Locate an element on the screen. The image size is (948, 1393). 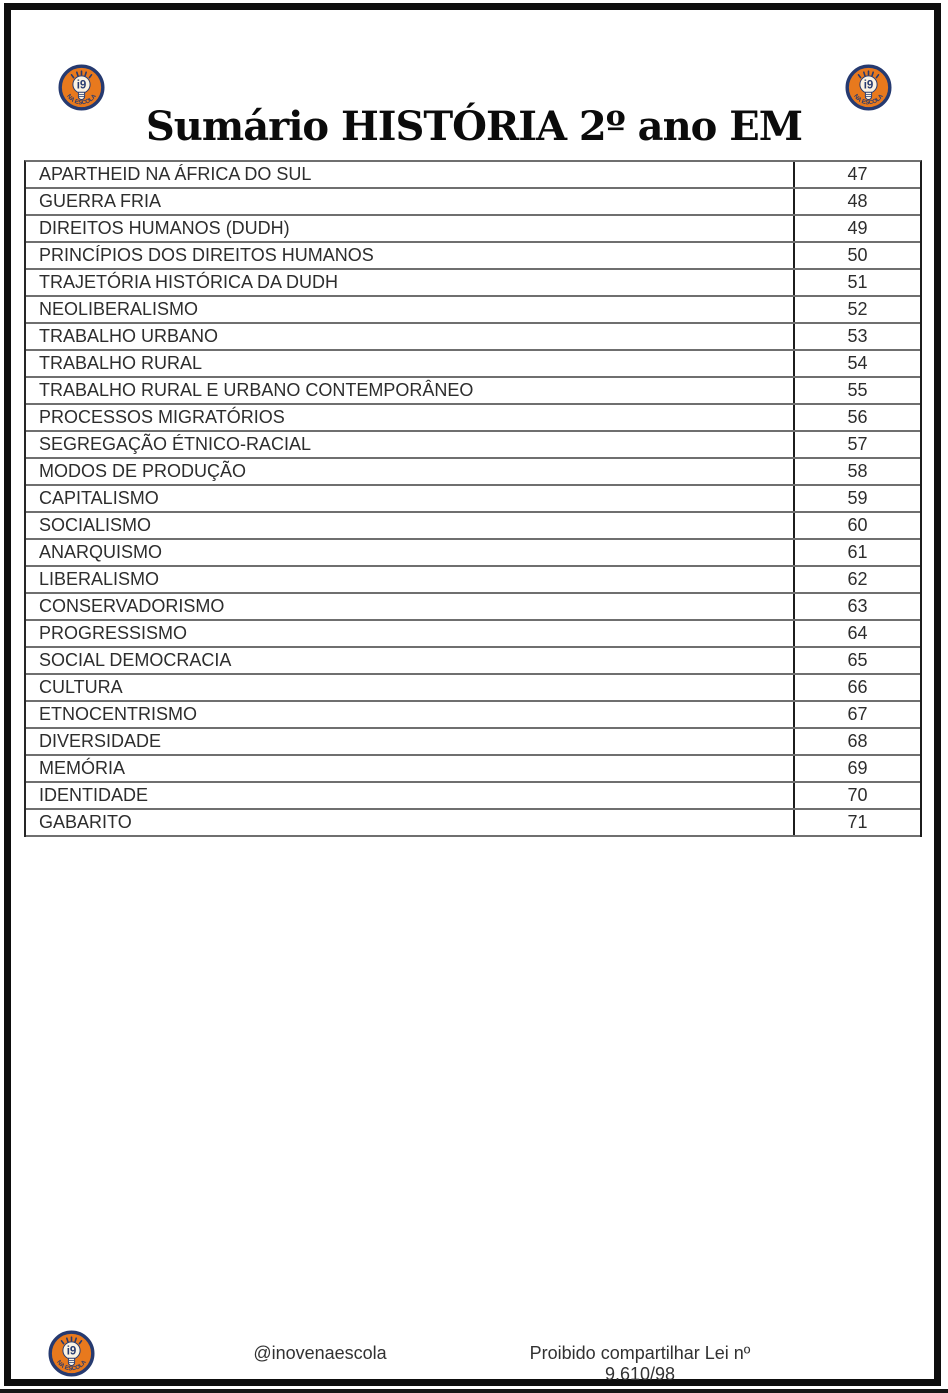
toc-entry-page: 69 is located at coordinates (857, 768).